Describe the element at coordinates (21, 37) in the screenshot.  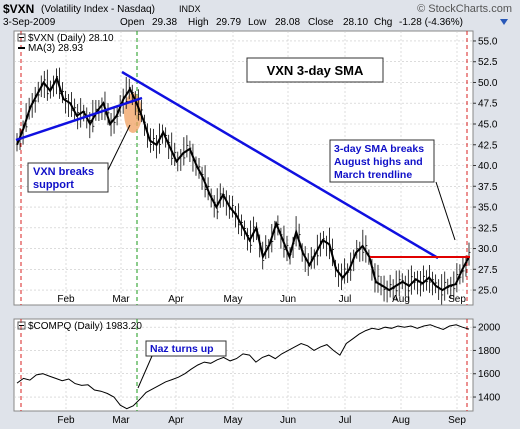
I see `legend-box-vxn` at that location.